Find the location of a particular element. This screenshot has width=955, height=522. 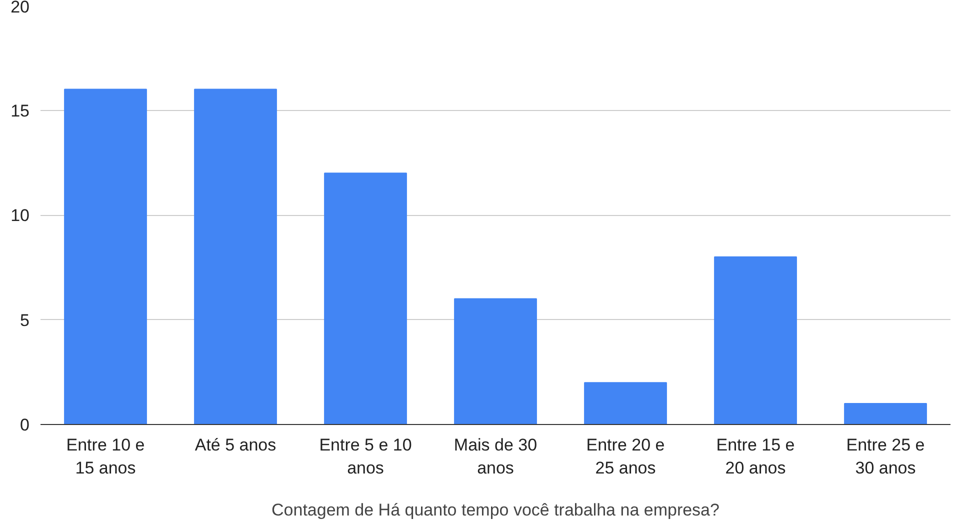

x-tick-label: Mais de 30 anos is located at coordinates (496, 457).